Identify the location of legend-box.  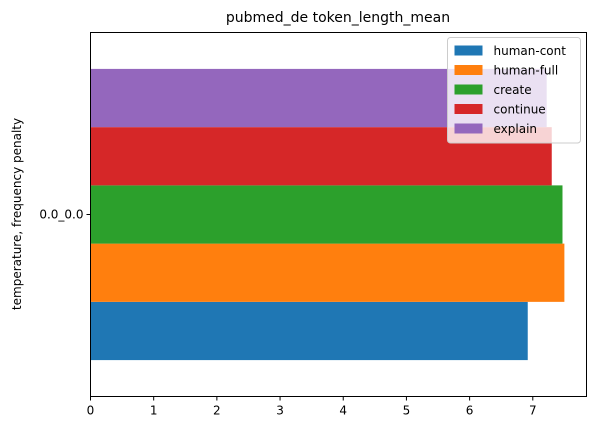
(514, 90).